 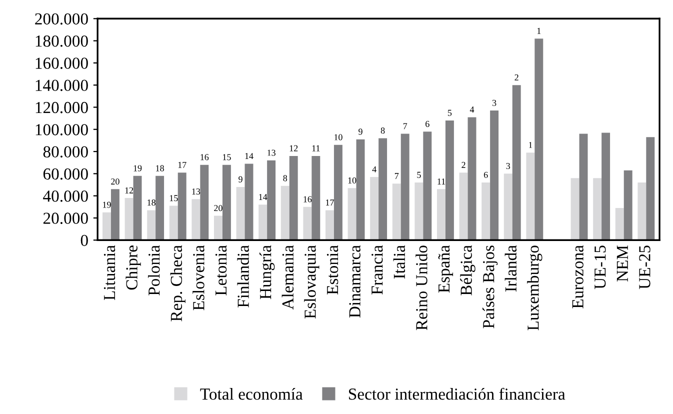 What do you see at coordinates (428, 123) in the screenshot?
I see `annotation: 6` at bounding box center [428, 123].